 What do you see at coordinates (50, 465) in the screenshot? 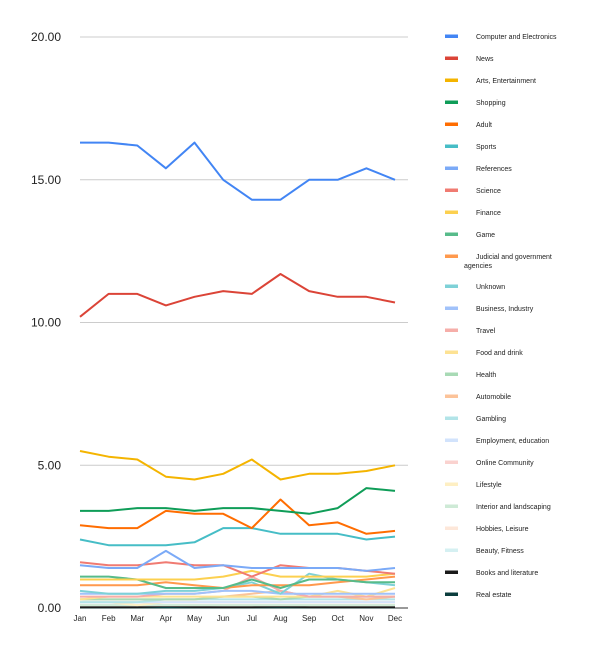
I see `y-tick-label: 5.00` at bounding box center [50, 465].